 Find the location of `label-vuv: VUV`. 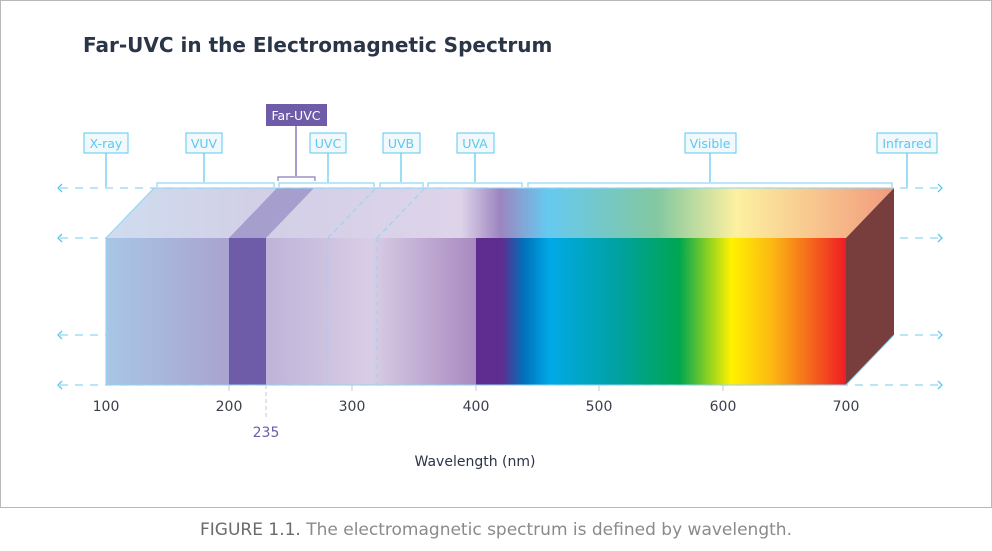

label-vuv: VUV is located at coordinates (204, 143).